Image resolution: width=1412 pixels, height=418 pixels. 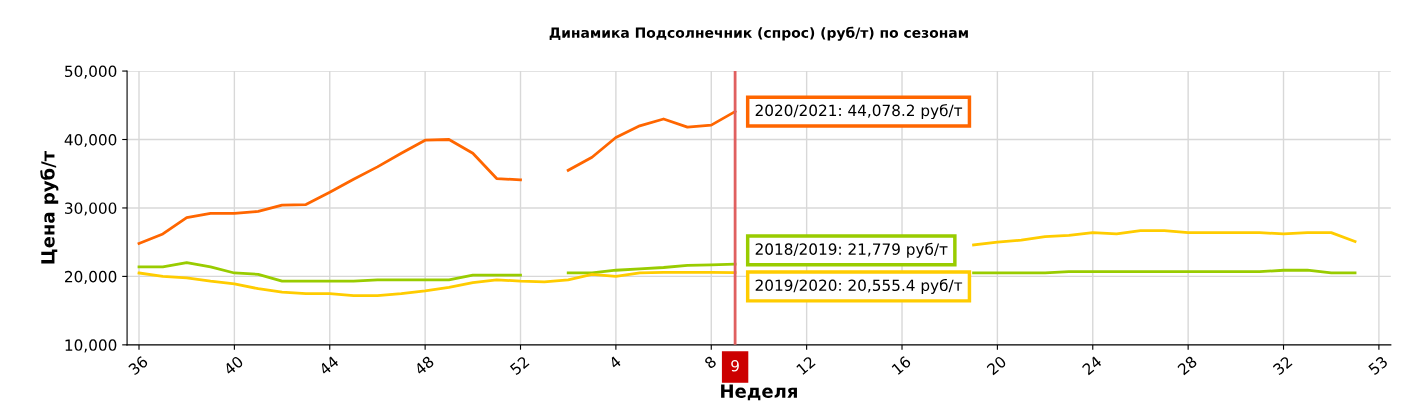 I want to click on x-tick-label: 9, so click(x=735, y=365).